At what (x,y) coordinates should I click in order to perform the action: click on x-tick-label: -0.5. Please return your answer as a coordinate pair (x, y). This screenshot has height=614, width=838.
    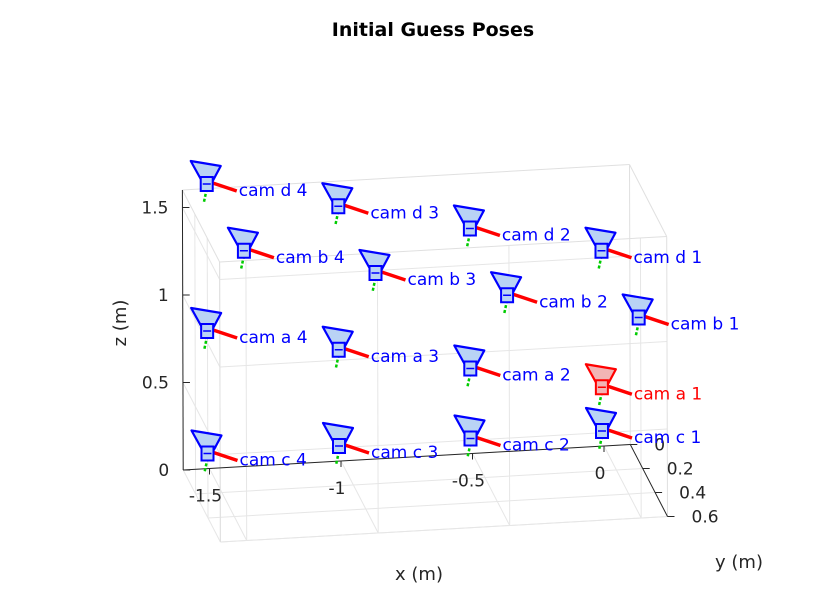
    Looking at the image, I should click on (468, 482).